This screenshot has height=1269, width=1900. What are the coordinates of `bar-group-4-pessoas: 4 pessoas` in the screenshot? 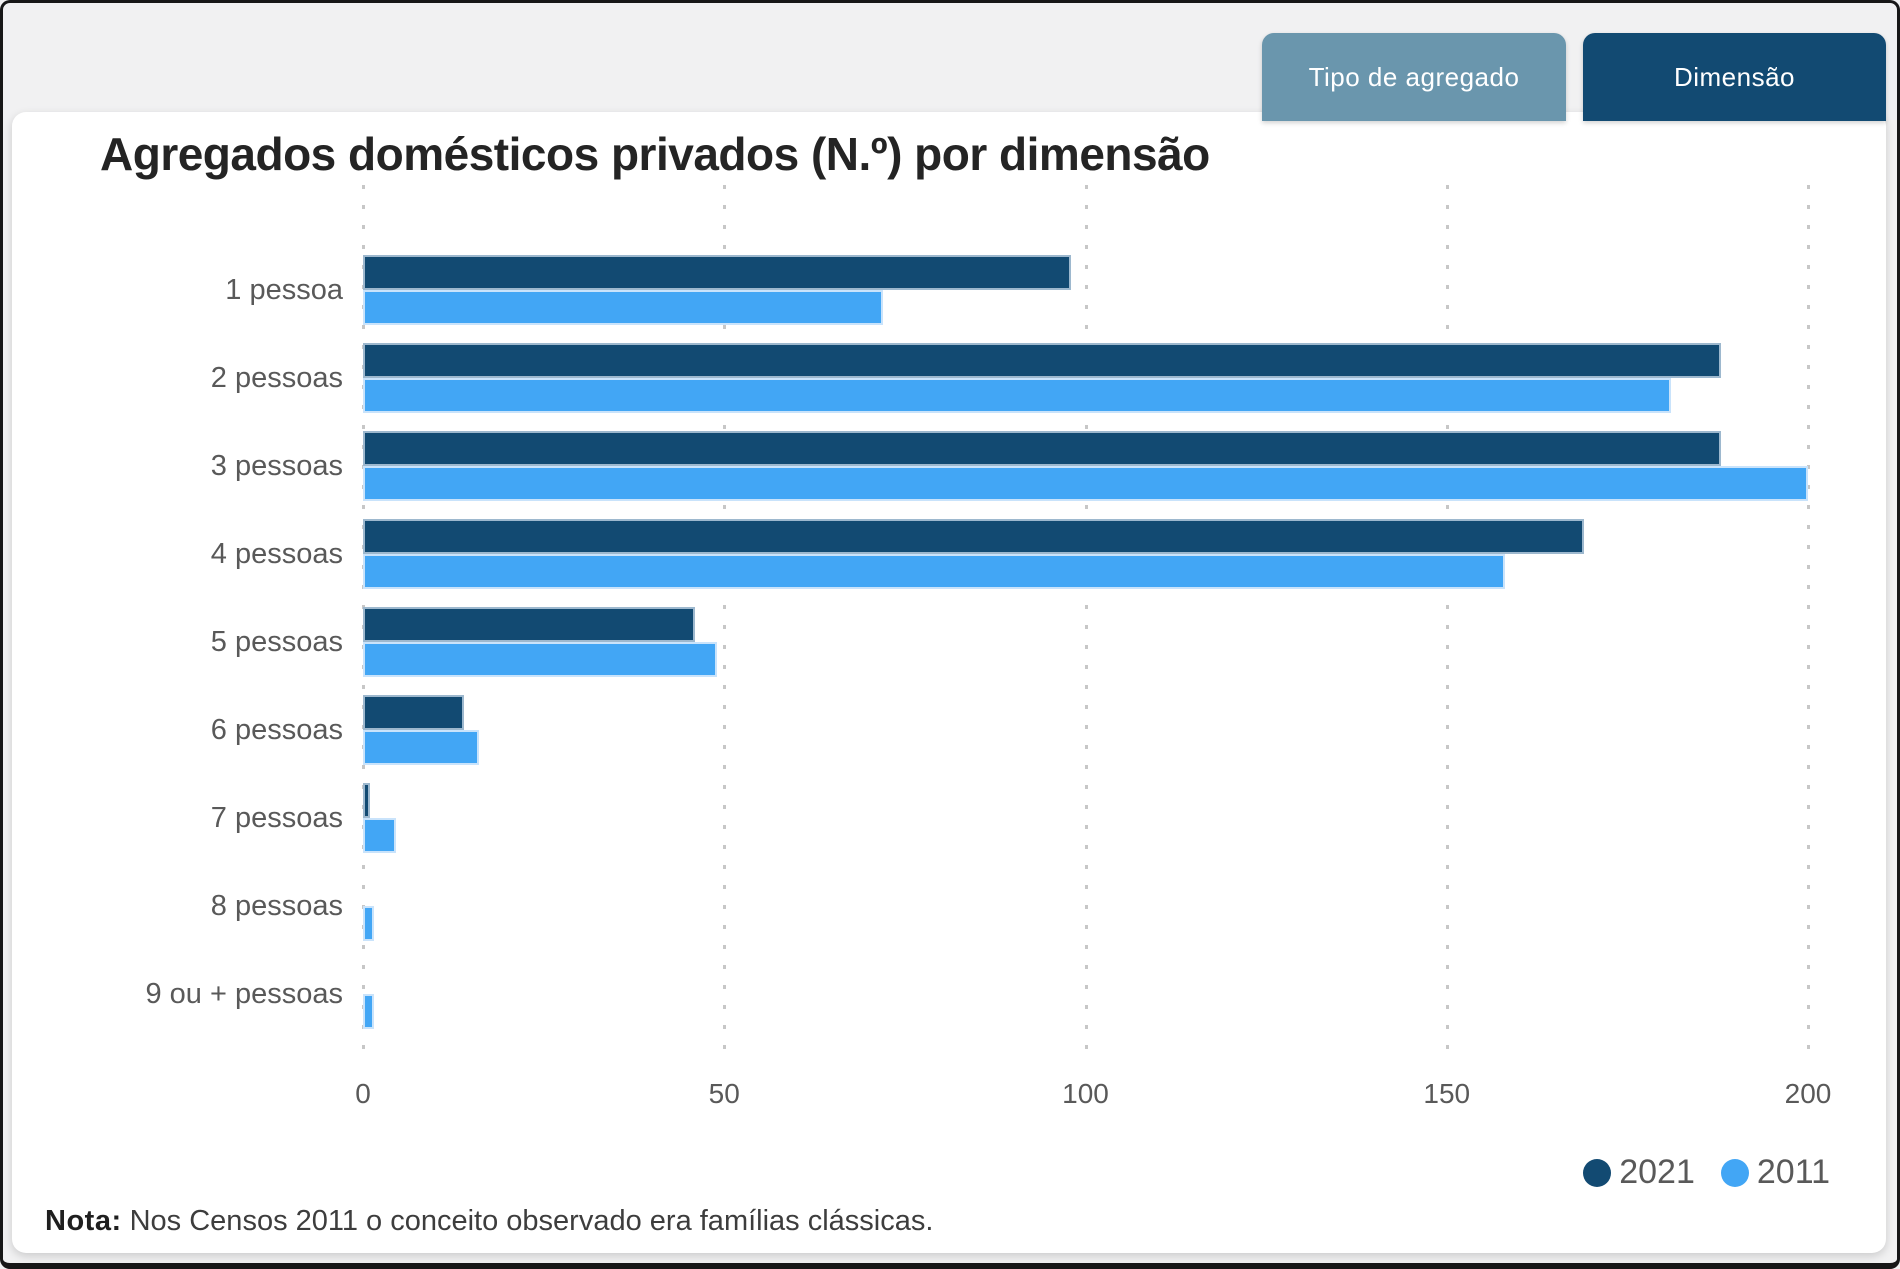 It's located at (1009, 554).